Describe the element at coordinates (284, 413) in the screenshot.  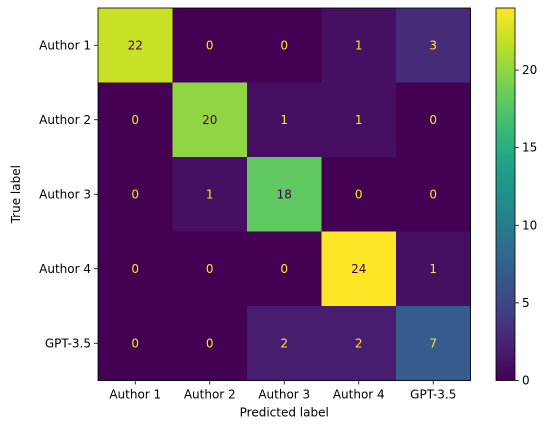
I see `x-axis-label: Predicted label` at that location.